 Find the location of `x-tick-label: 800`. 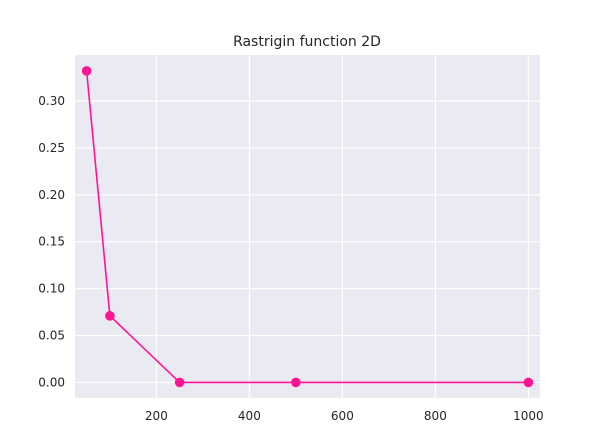

x-tick-label: 800 is located at coordinates (435, 416).